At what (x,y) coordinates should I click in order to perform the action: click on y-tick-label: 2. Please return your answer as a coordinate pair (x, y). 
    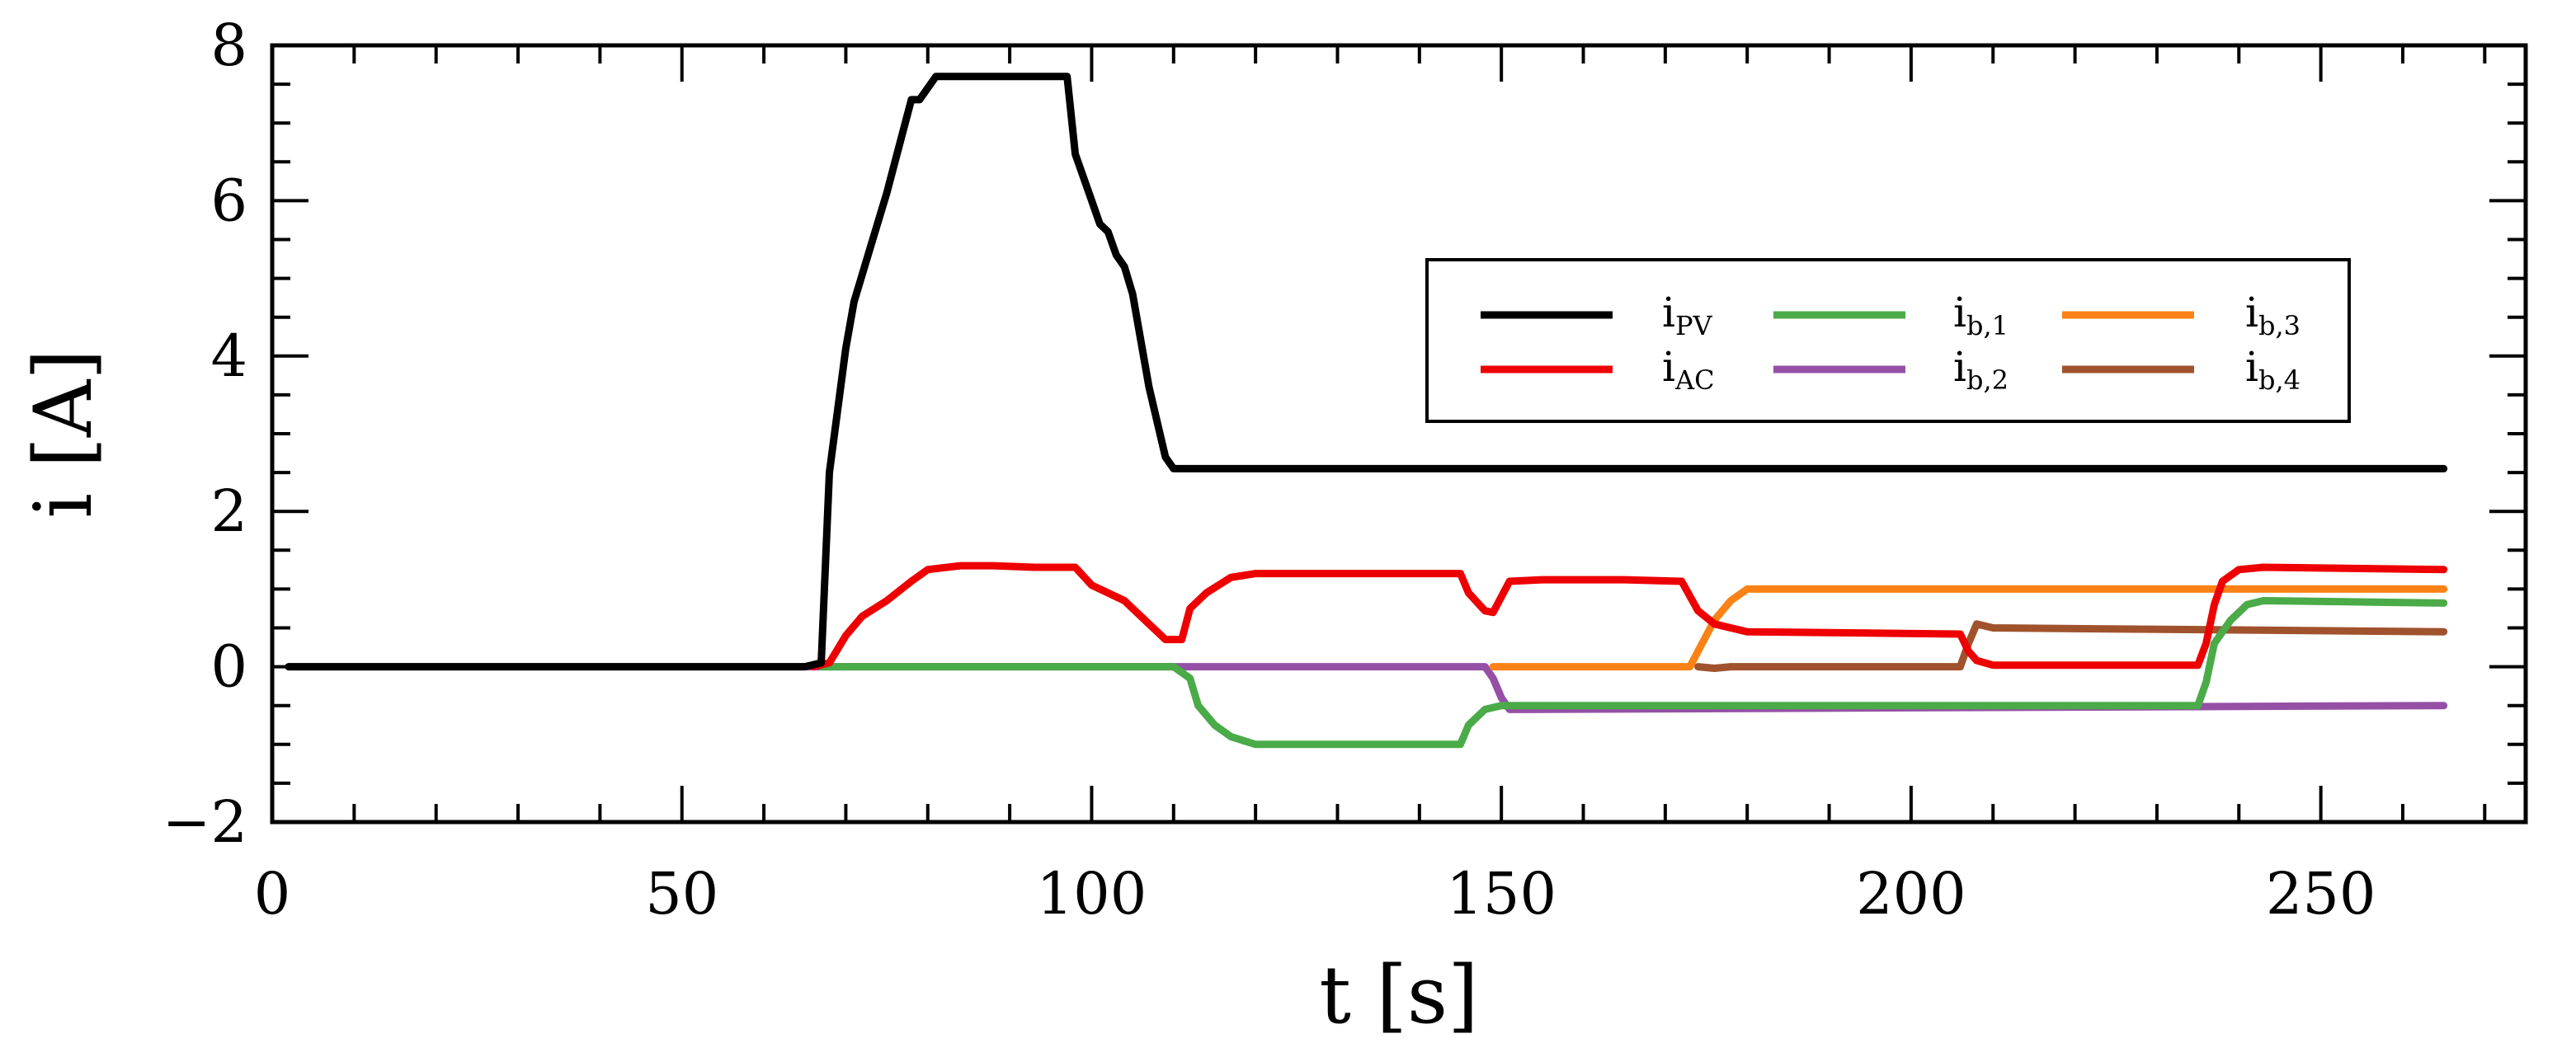
    Looking at the image, I should click on (229, 511).